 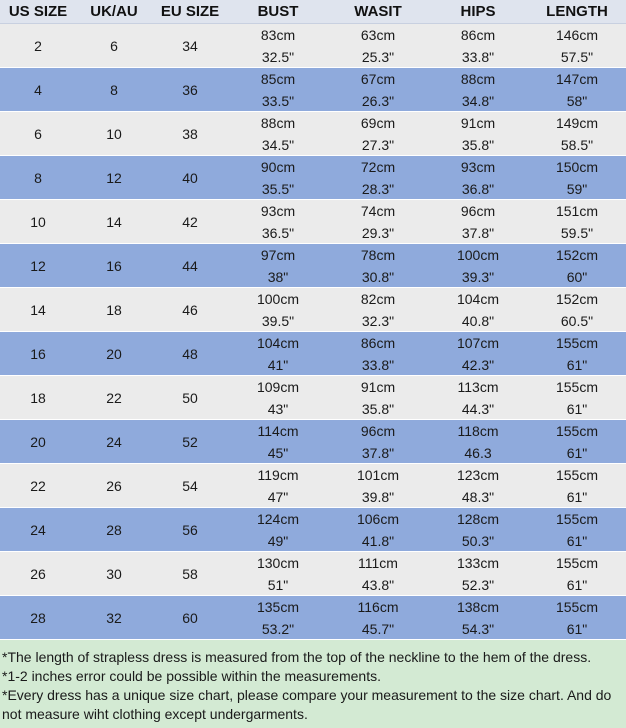 I want to click on hips-in-value: 35.8", so click(x=478, y=144).